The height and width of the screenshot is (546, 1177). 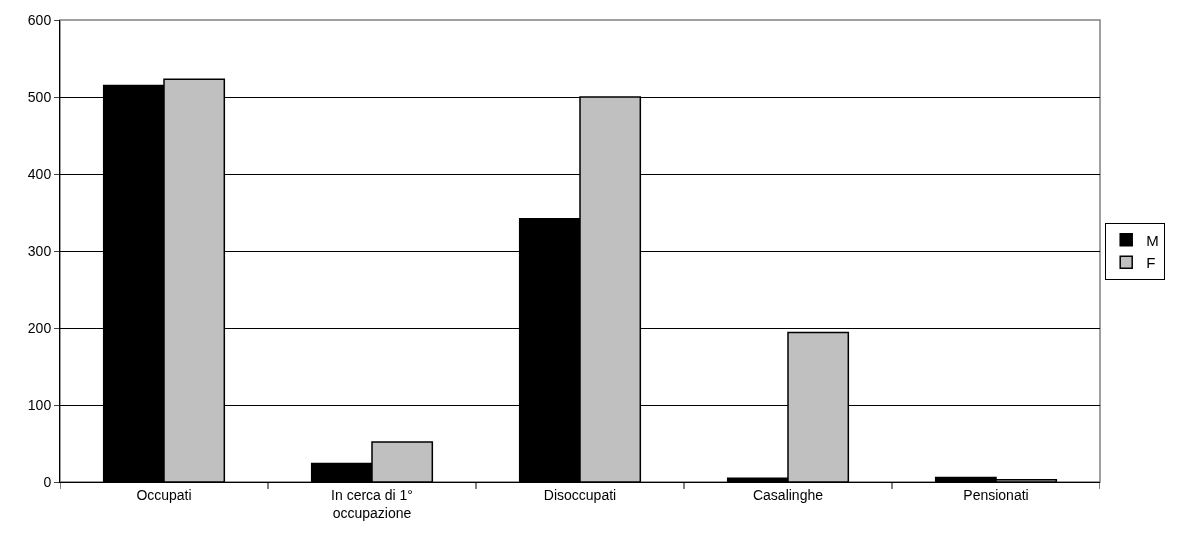 What do you see at coordinates (1151, 263) in the screenshot?
I see `legend-label: F` at bounding box center [1151, 263].